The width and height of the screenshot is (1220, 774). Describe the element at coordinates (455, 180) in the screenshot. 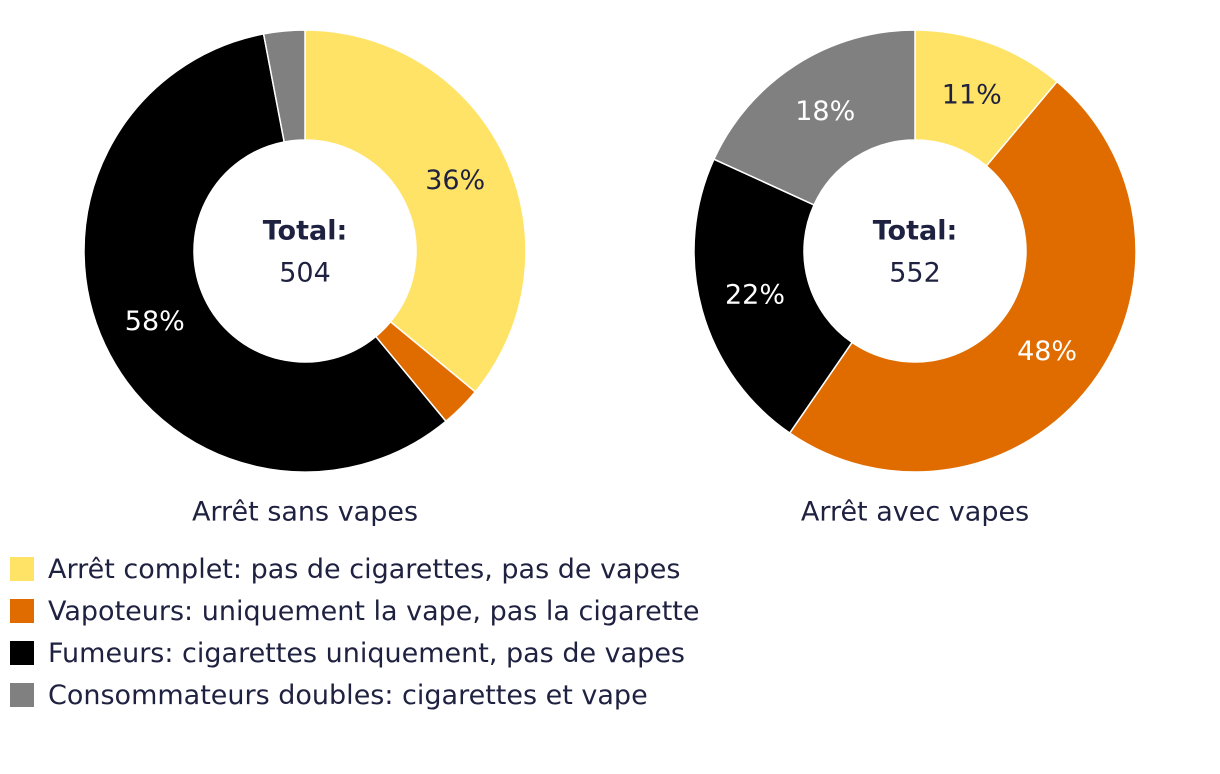

I see `data-label-arret-complet: 36%` at that location.